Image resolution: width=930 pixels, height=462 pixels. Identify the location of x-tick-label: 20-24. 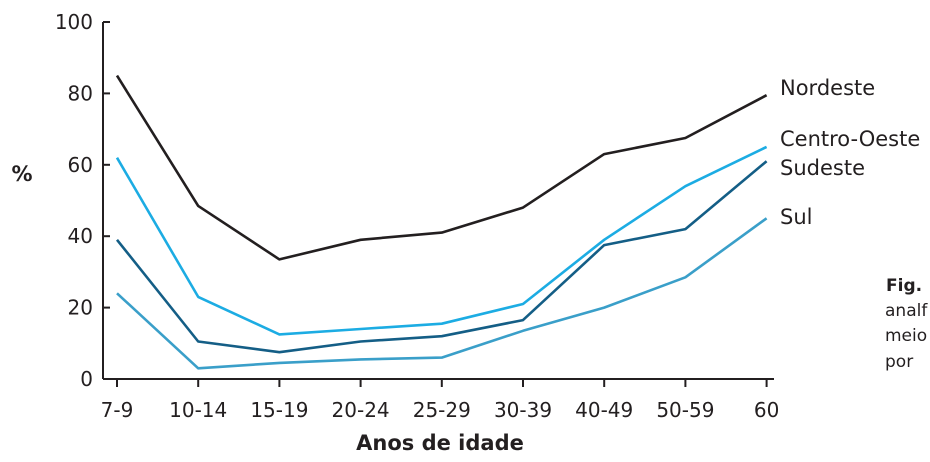
(361, 410).